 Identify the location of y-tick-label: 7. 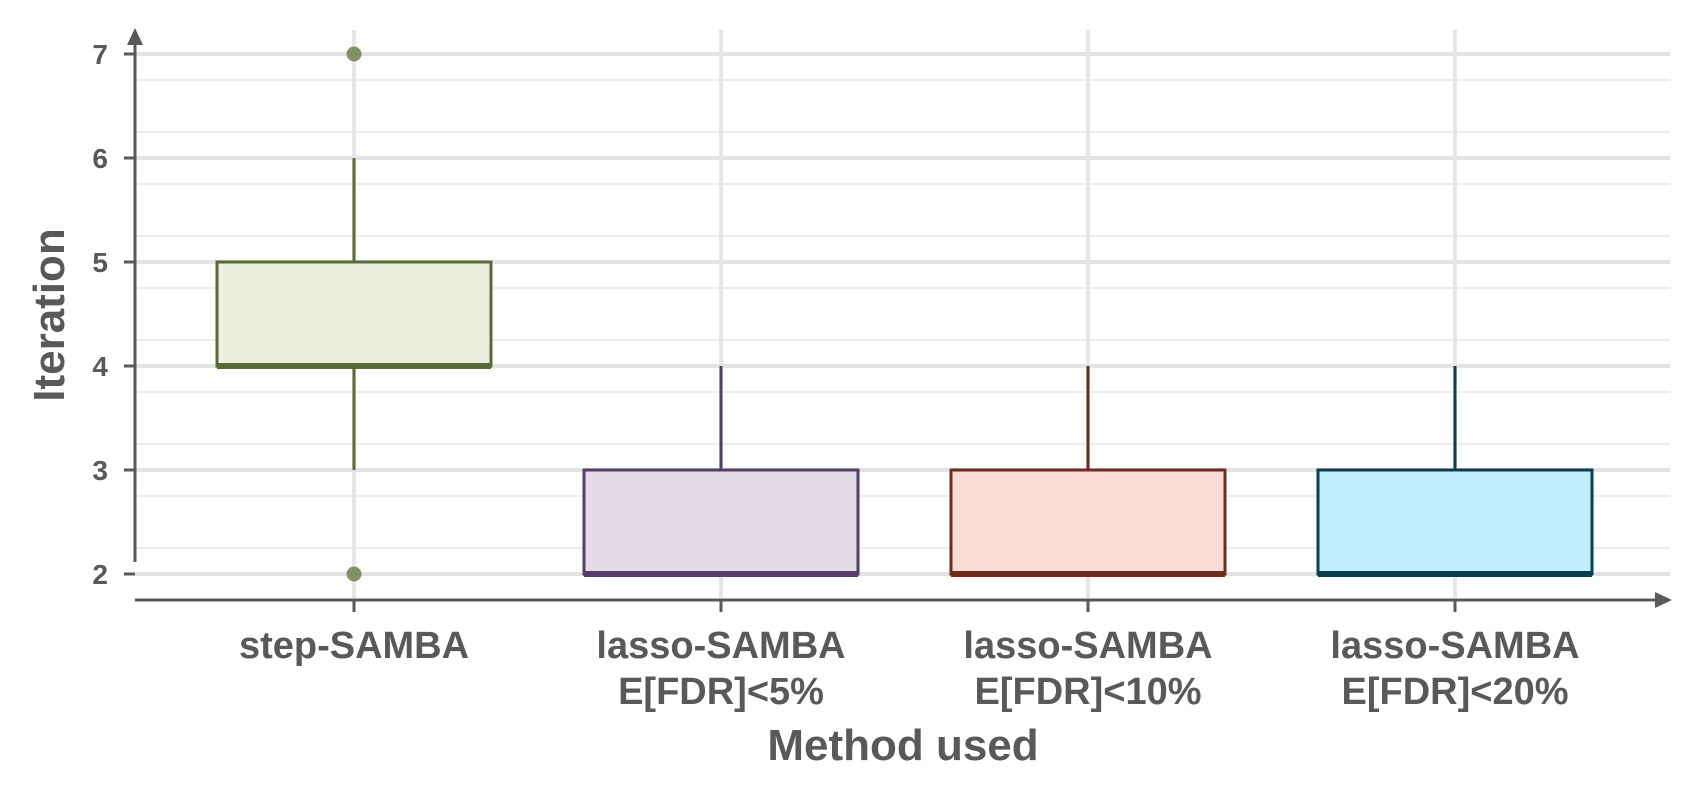
(100, 54).